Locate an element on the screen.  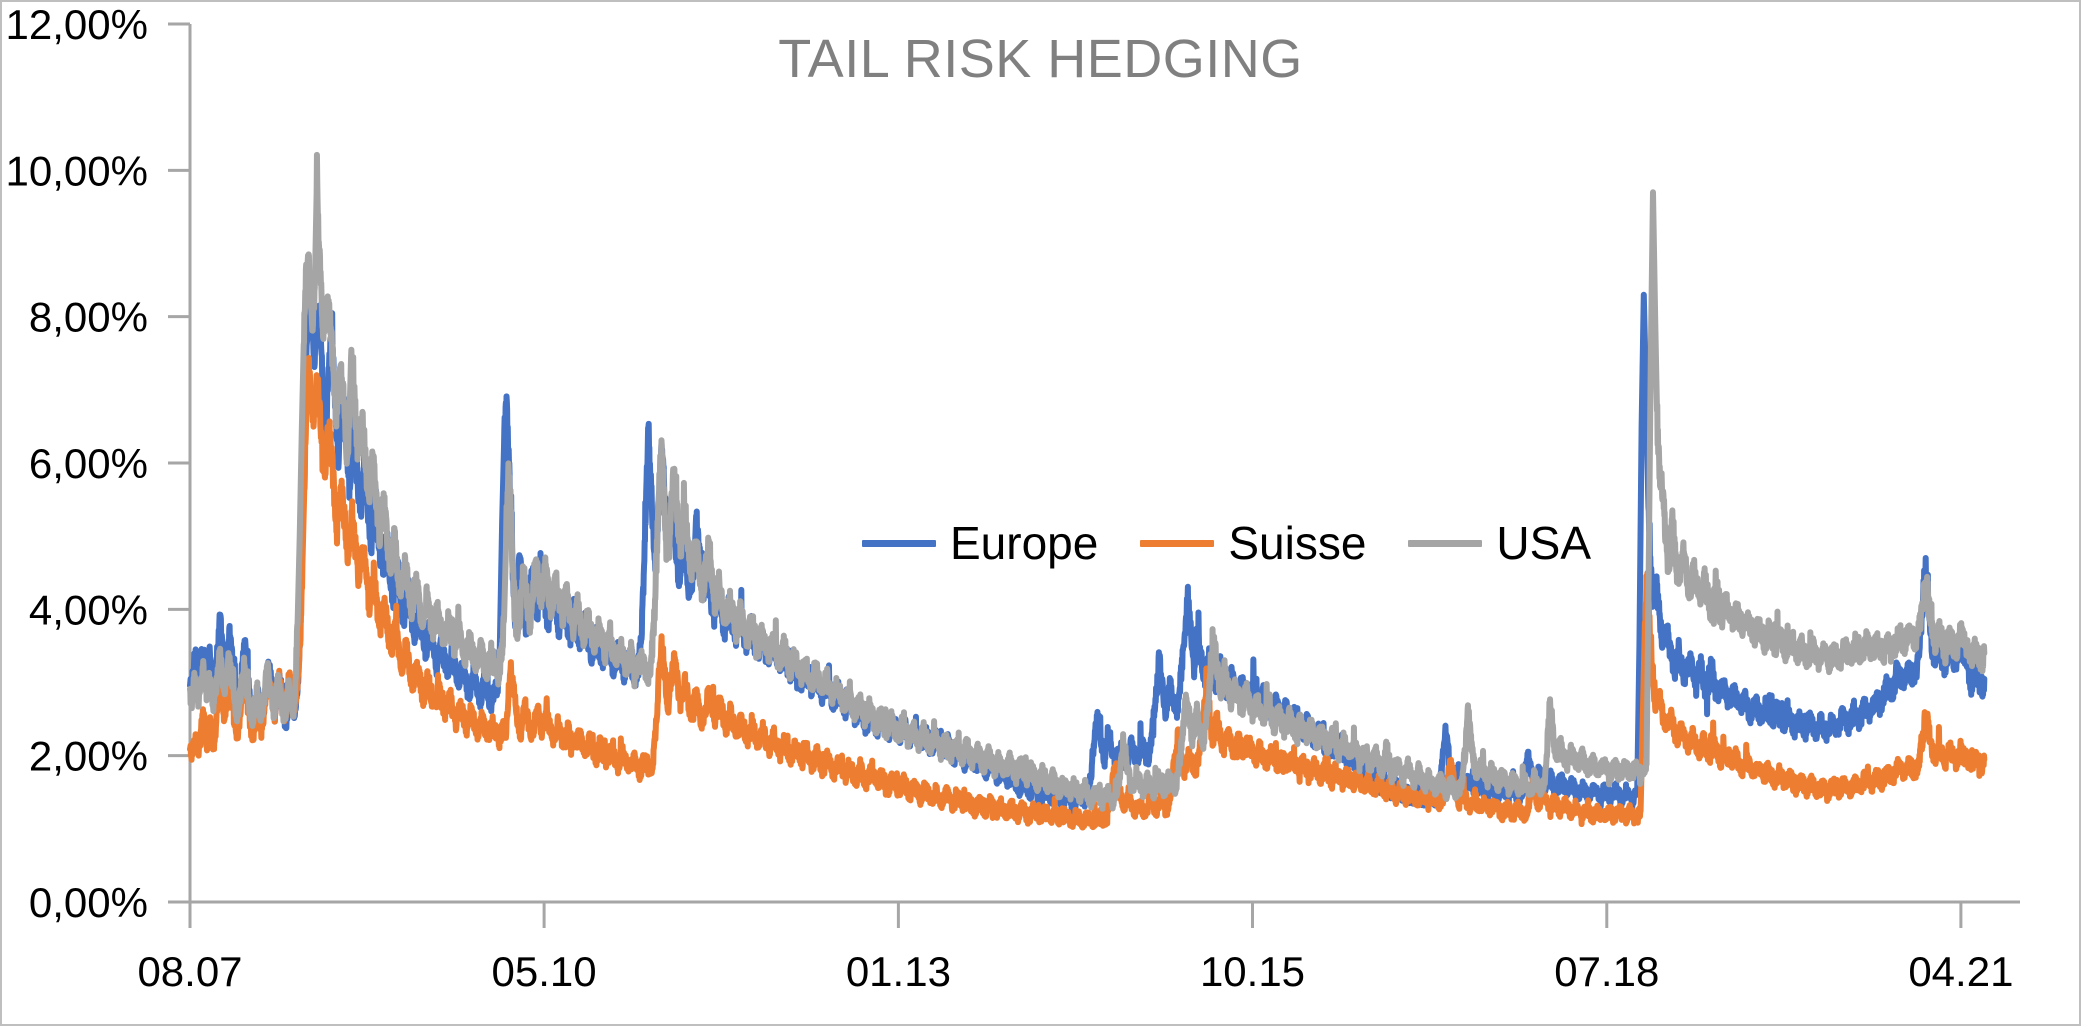
y-tick-label: 12,00% is located at coordinates (77, 25).